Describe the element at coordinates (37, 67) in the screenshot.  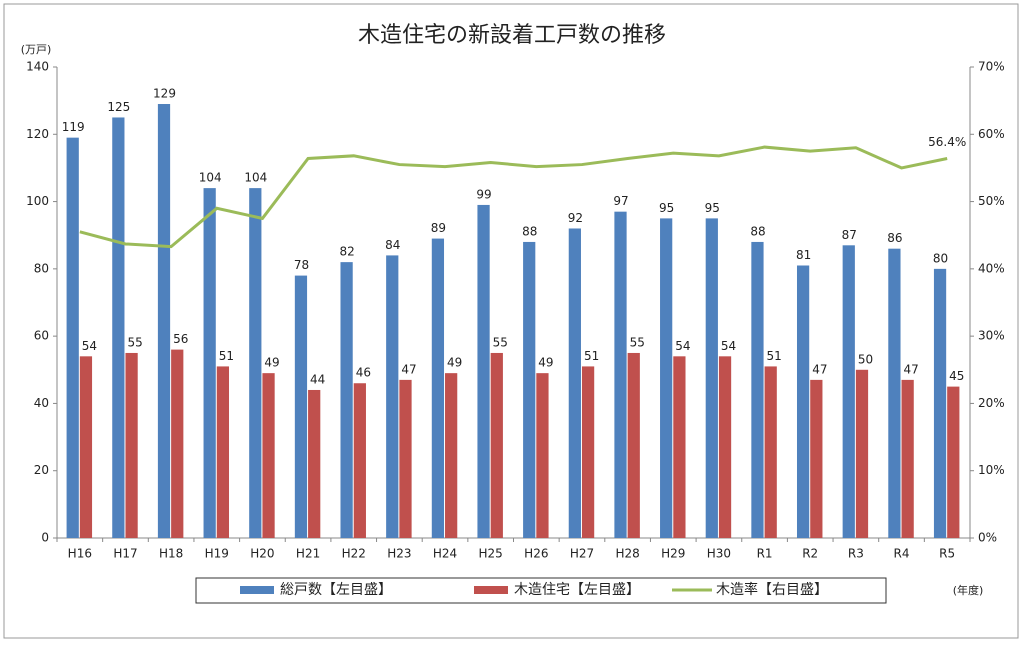
I see `y-tick-label: 140` at that location.